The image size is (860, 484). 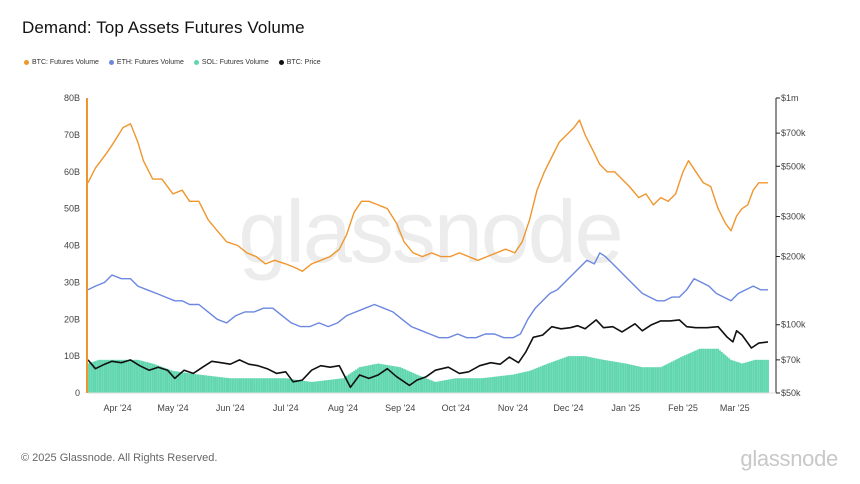 What do you see at coordinates (231, 62) in the screenshot?
I see `legend-item-sol-volume: SOL: Futures Volume` at bounding box center [231, 62].